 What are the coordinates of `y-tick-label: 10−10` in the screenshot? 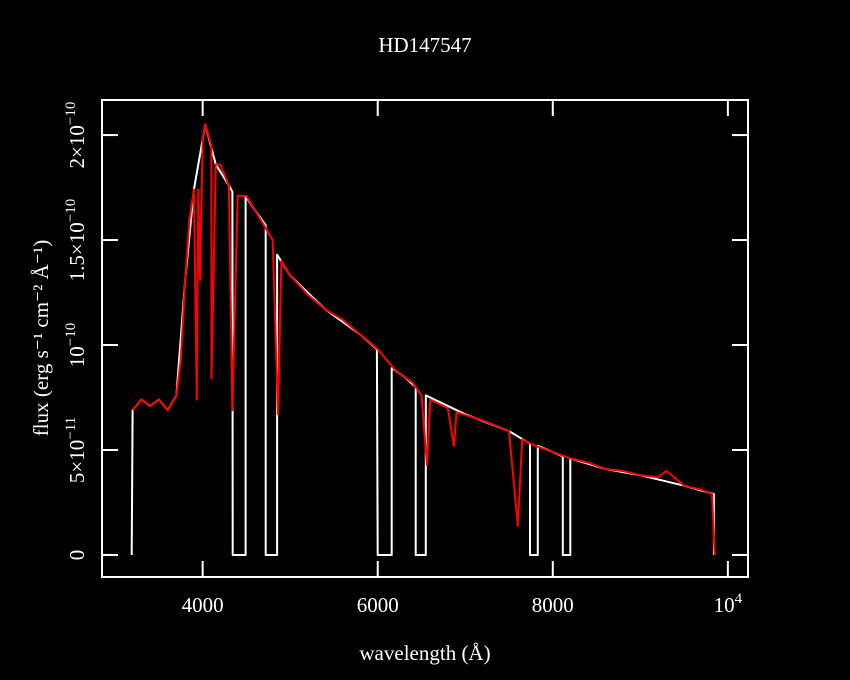 It's located at (76, 345).